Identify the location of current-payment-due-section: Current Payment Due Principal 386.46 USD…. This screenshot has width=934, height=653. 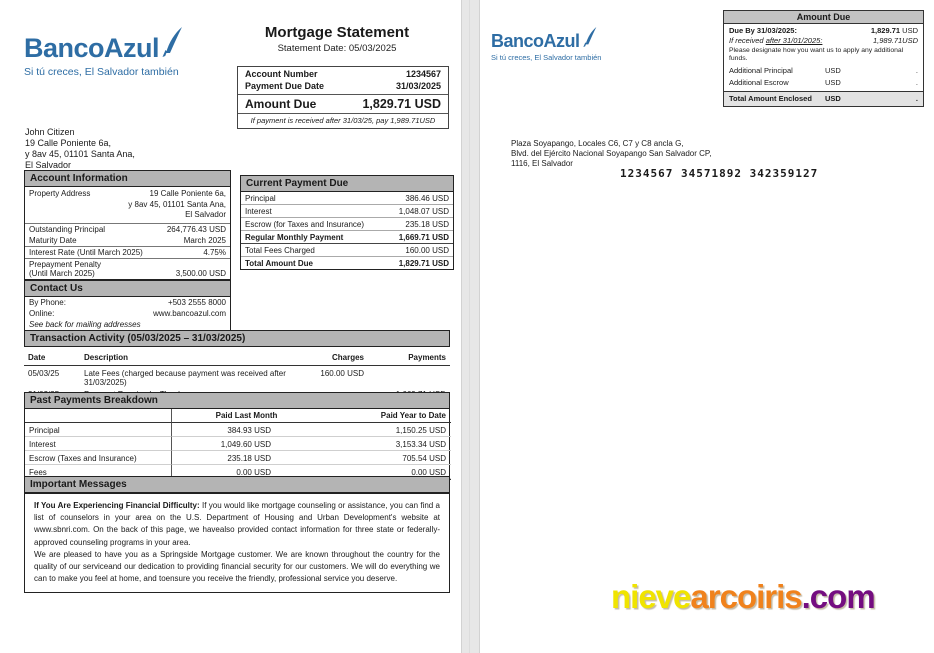
(347, 222).